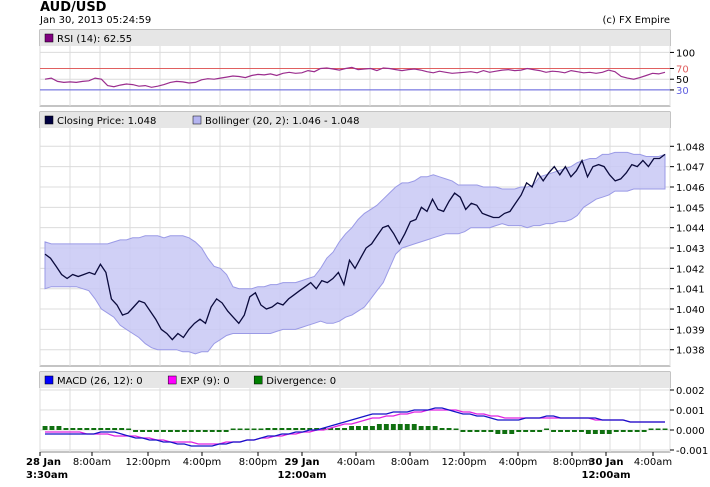  Describe the element at coordinates (690, 168) in the screenshot. I see `price-ytick-label: 1.047` at that location.